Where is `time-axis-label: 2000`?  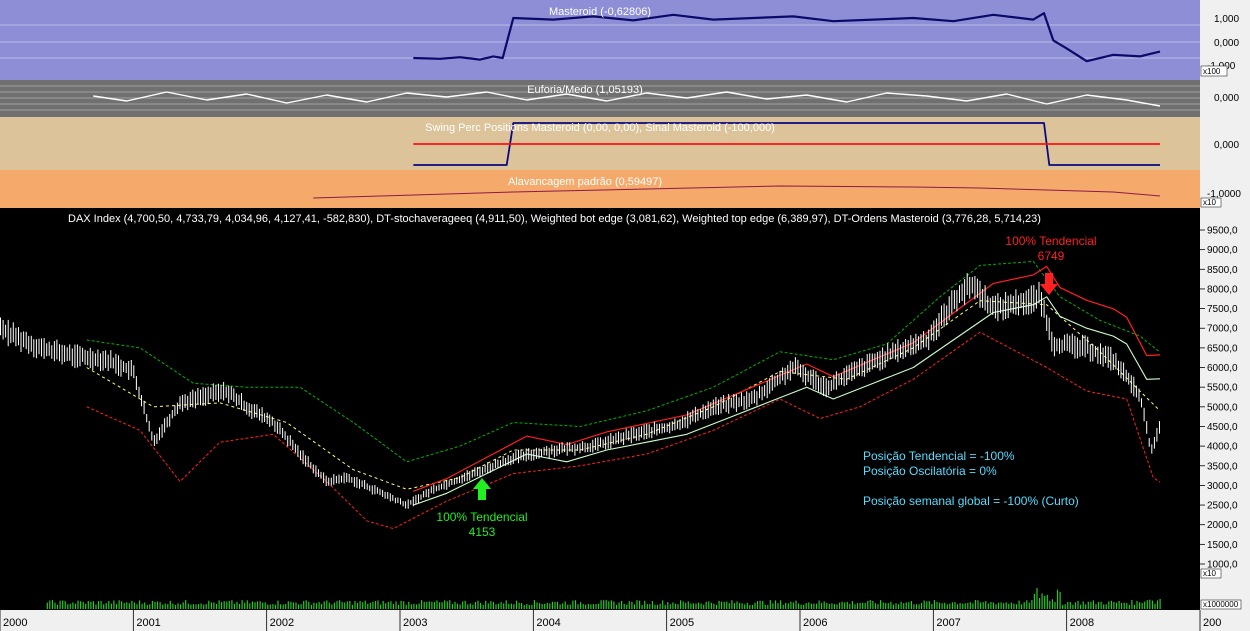
time-axis-label: 2000 is located at coordinates (15, 623).